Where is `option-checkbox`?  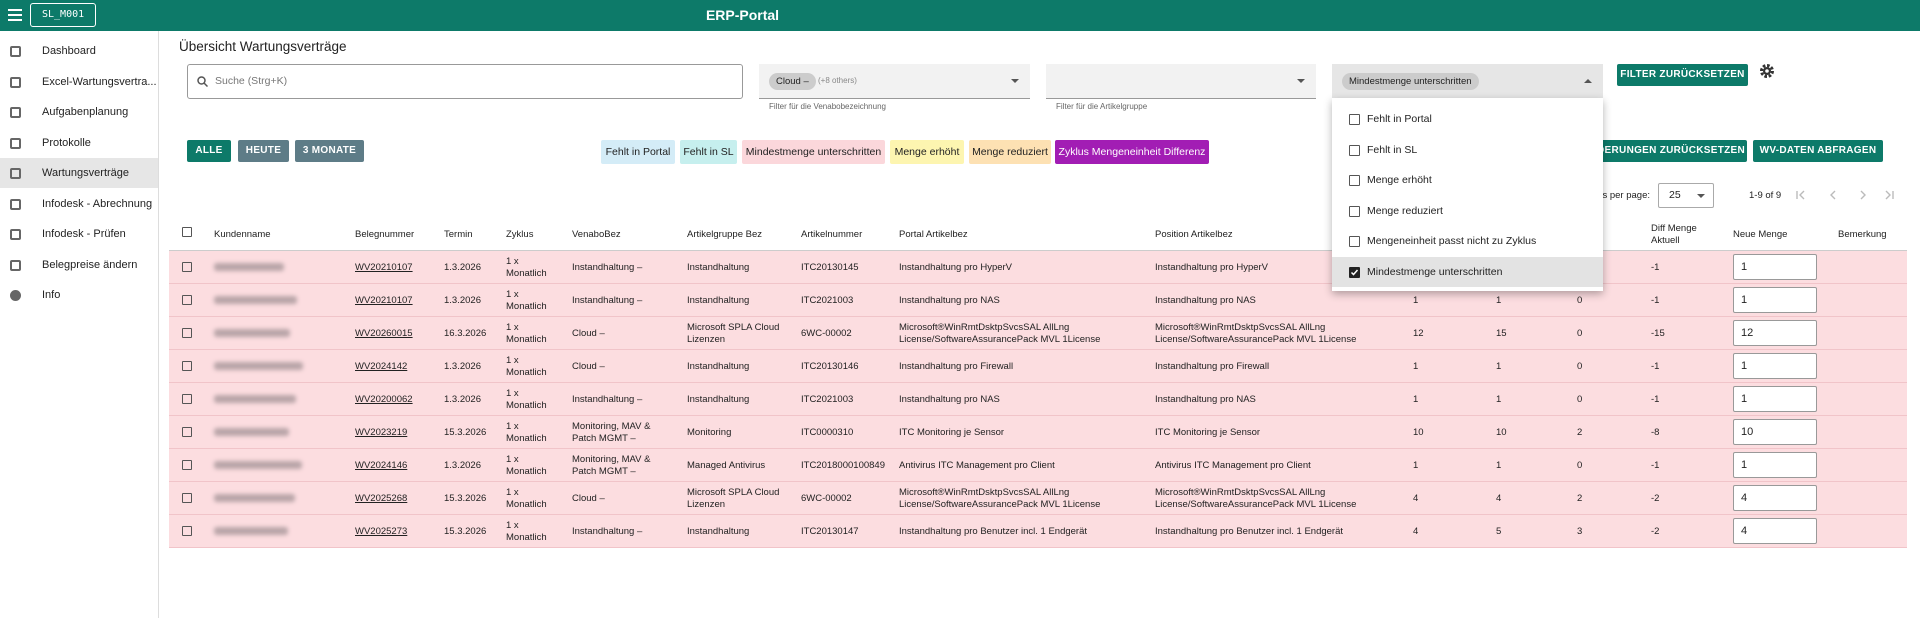
option-checkbox is located at coordinates (1354, 242).